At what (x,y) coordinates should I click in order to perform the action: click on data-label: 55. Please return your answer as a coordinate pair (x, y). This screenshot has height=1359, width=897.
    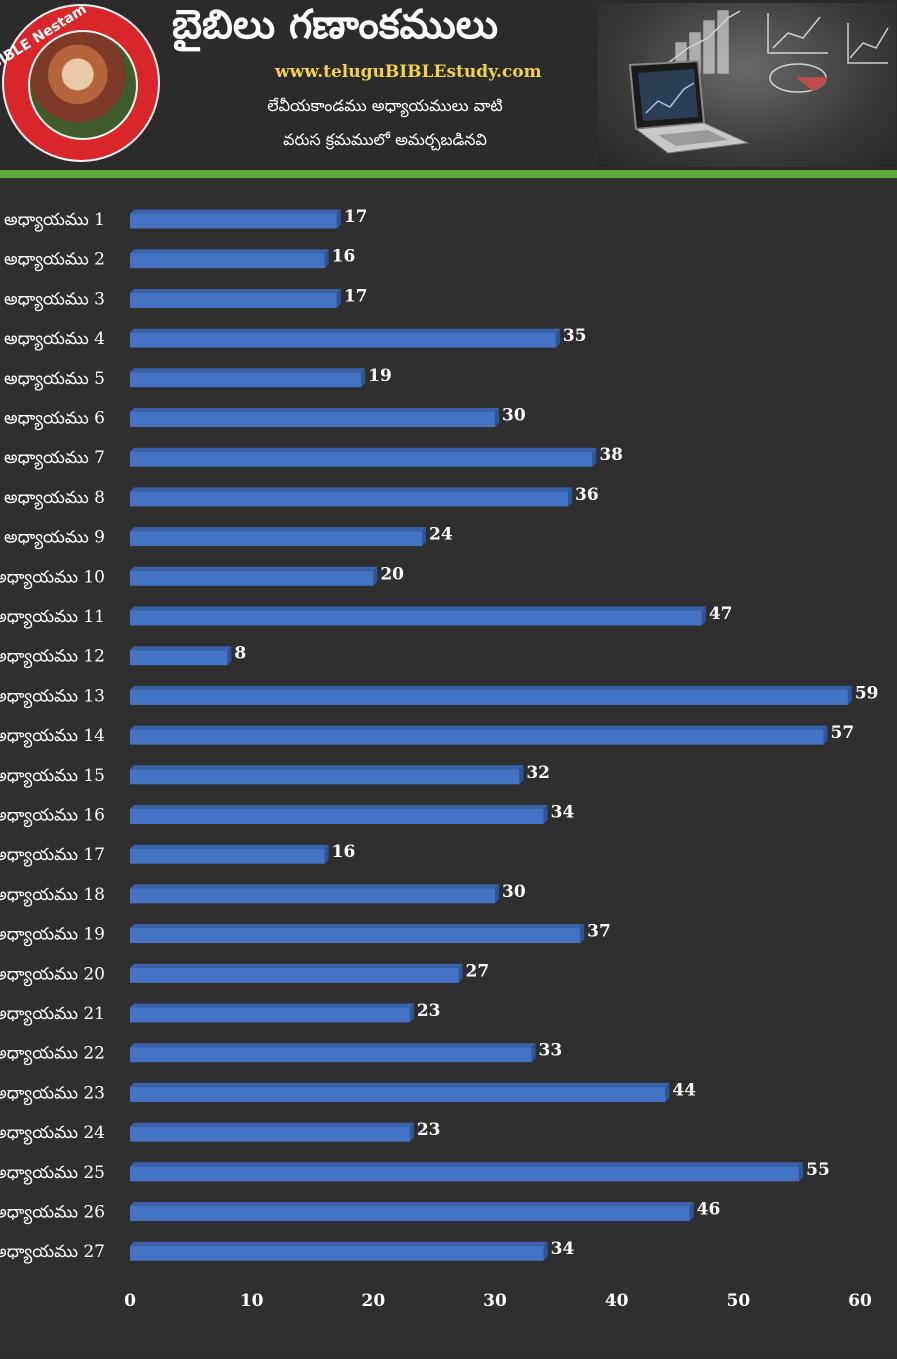
    Looking at the image, I should click on (818, 1170).